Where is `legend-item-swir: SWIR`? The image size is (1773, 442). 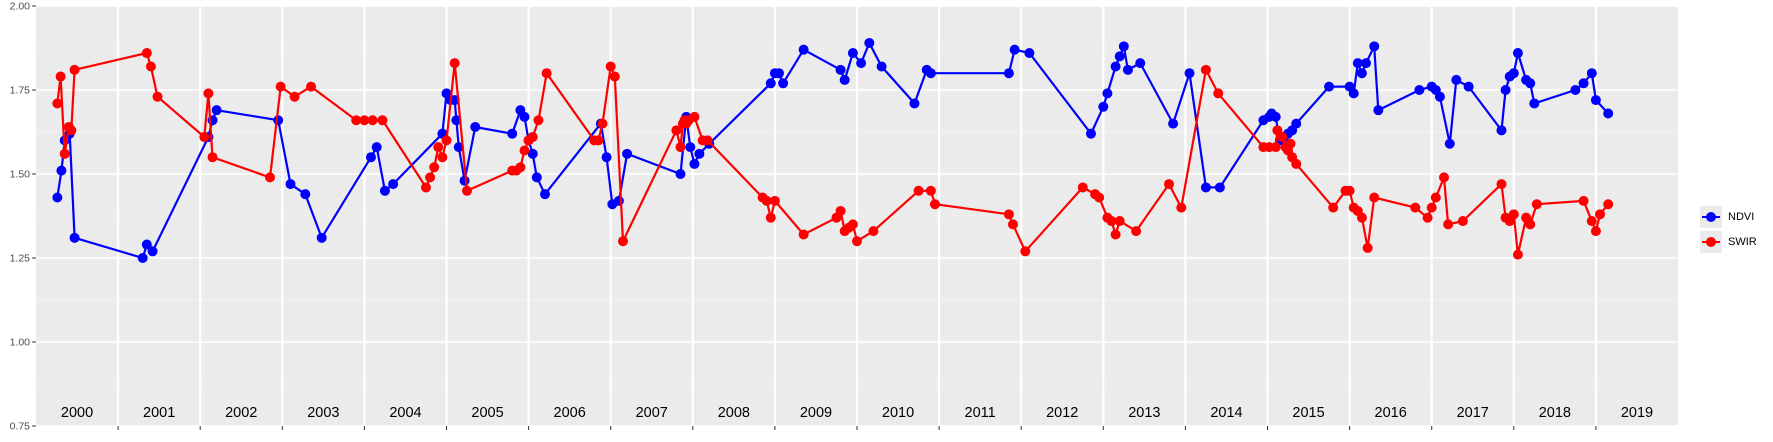
legend-item-swir: SWIR is located at coordinates (1736, 241).